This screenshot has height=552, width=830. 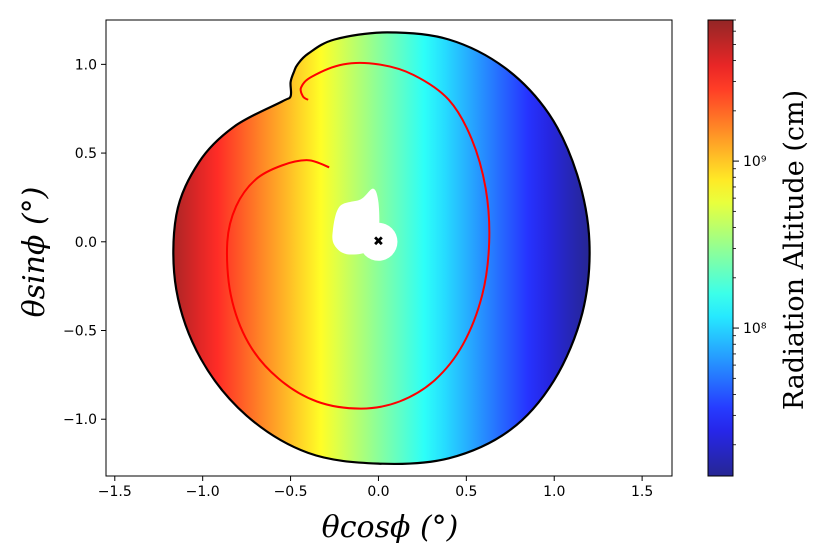 I want to click on x-tick-label: −0.5, so click(x=291, y=492).